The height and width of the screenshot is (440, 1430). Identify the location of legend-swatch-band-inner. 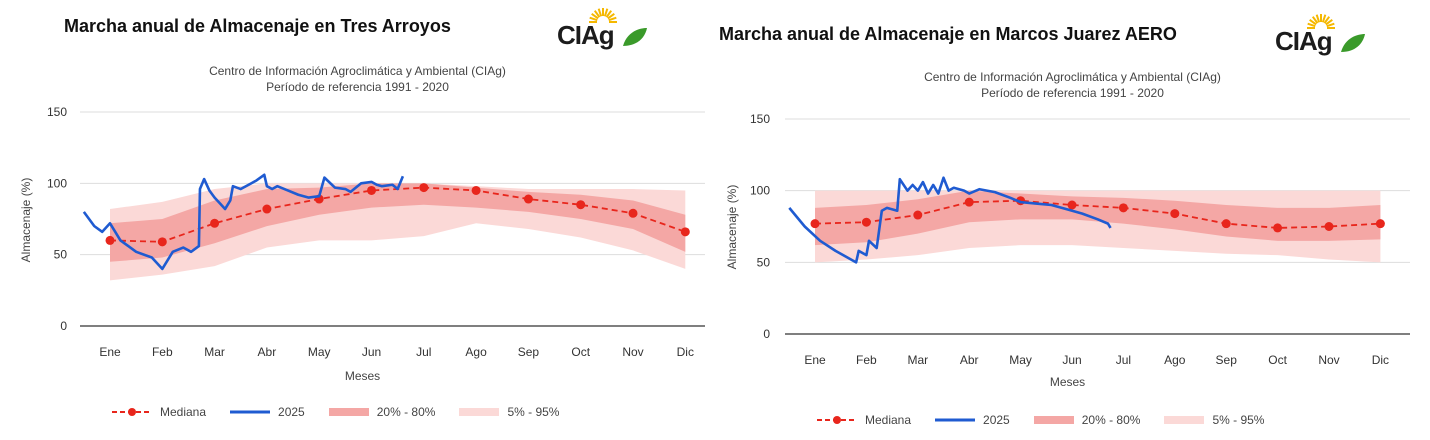
(1053, 420).